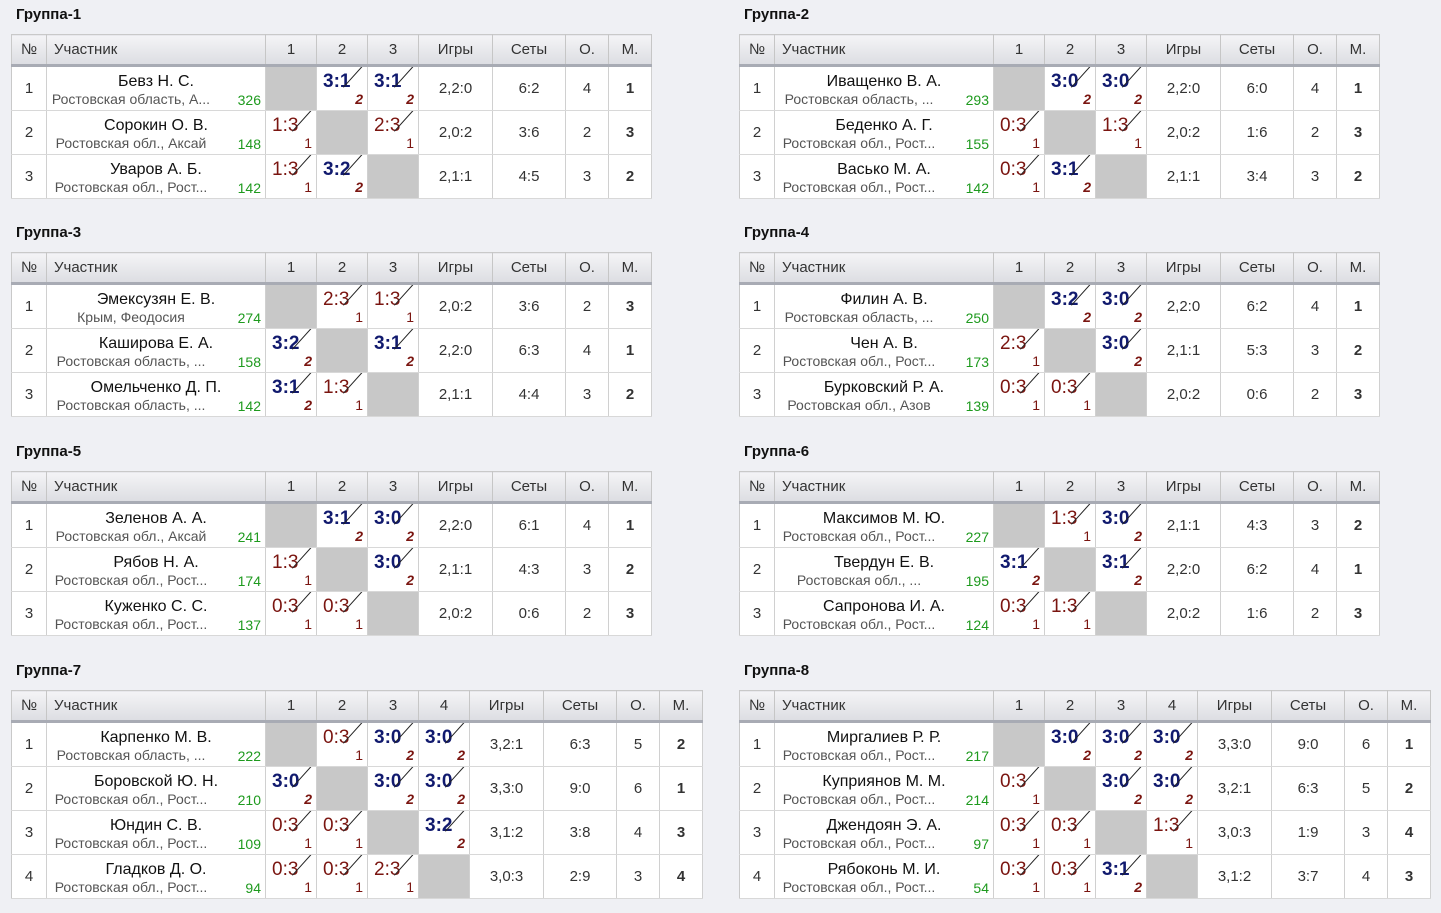  What do you see at coordinates (156, 744) in the screenshot?
I see `player-cell: Карпенко М. В. Ростовская область, ... 222` at bounding box center [156, 744].